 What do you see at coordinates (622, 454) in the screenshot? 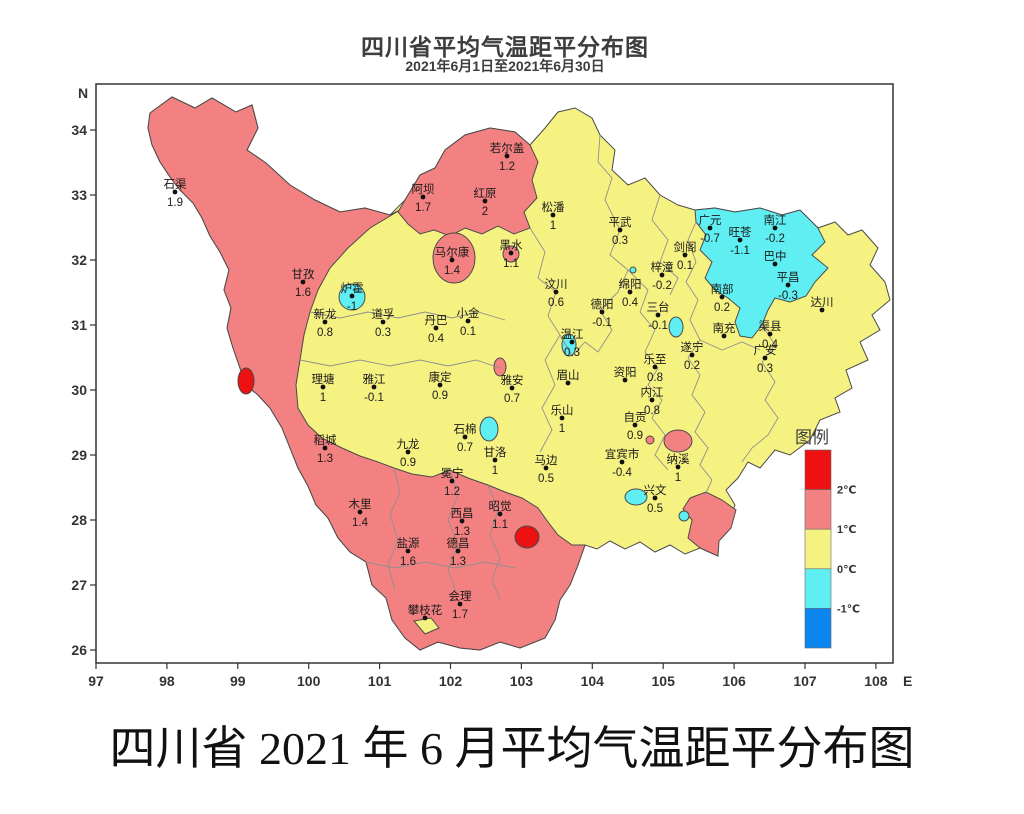
I see `station-name: 宜宾市` at bounding box center [622, 454].